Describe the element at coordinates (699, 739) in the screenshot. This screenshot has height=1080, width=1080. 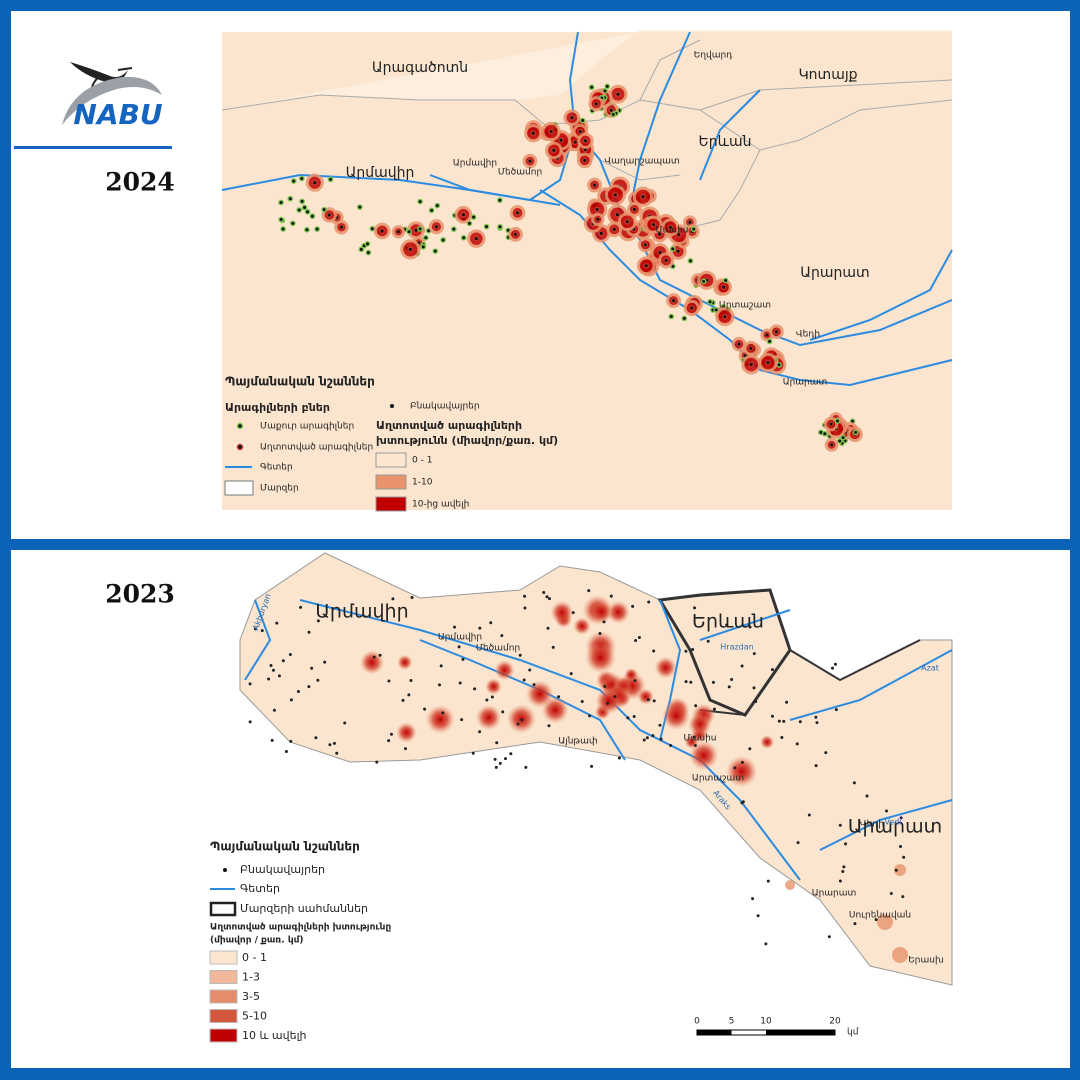
I see `place-label: Մասիս` at that location.